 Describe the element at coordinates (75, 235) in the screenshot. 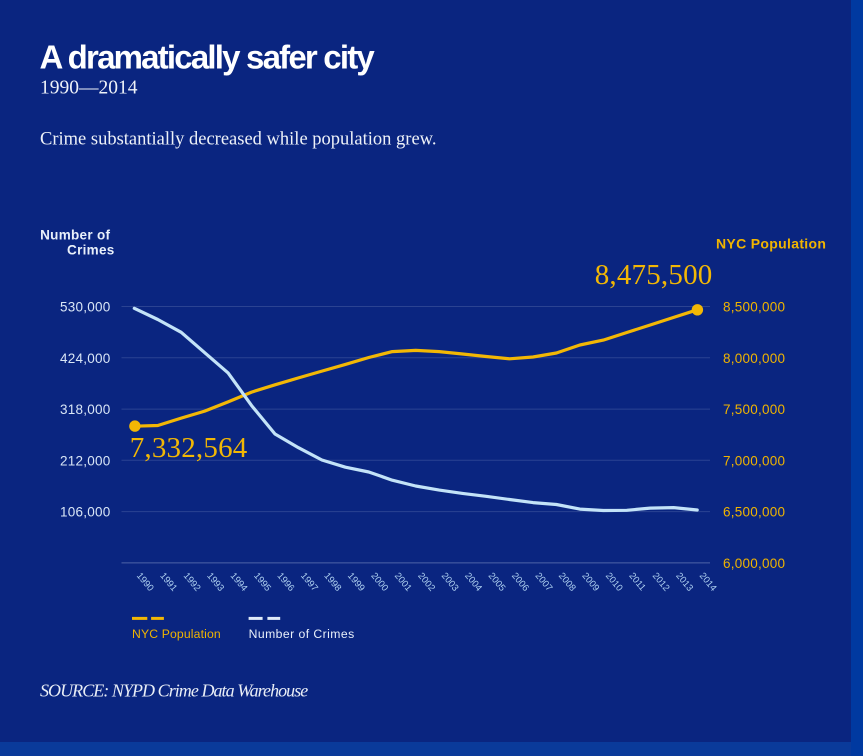

I see `svg-text: Number of` at that location.